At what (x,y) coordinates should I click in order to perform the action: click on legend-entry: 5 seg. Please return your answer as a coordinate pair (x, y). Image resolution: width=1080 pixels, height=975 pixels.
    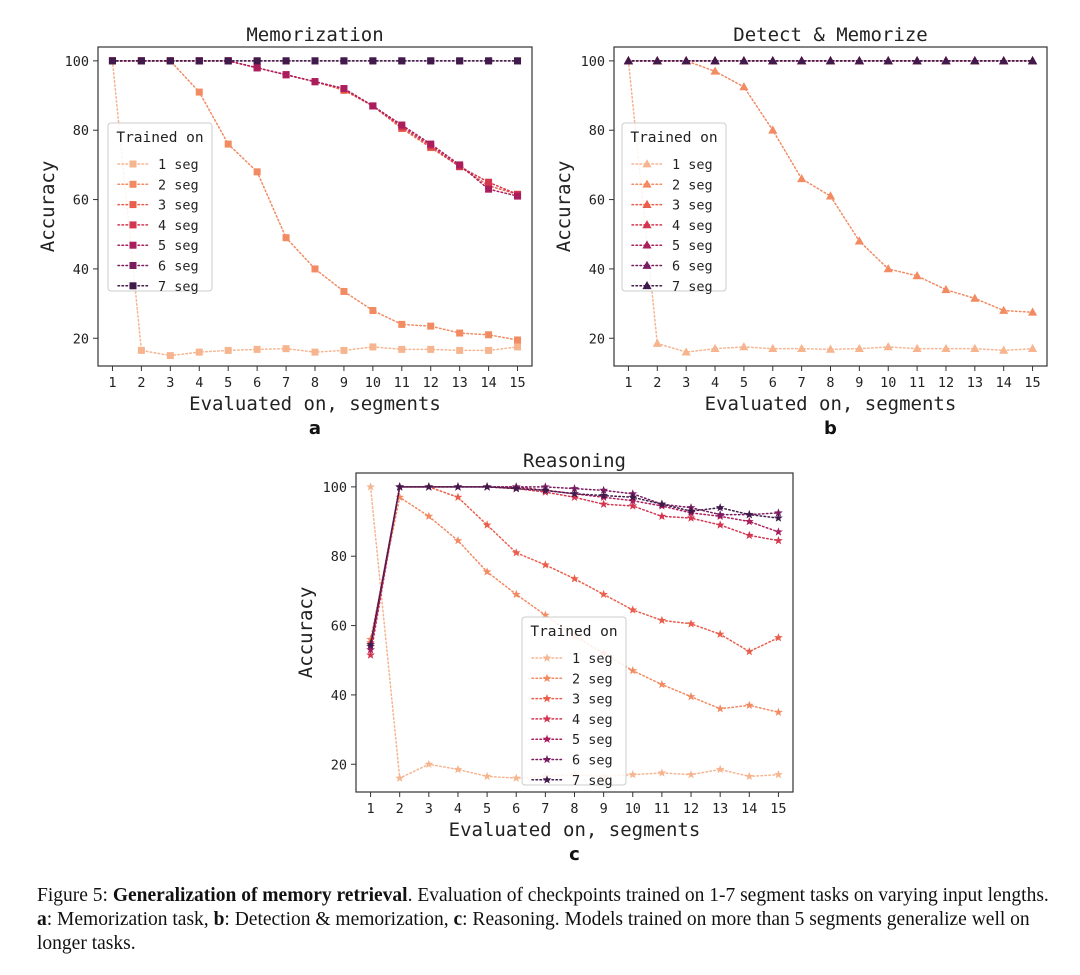
    Looking at the image, I should click on (592, 740).